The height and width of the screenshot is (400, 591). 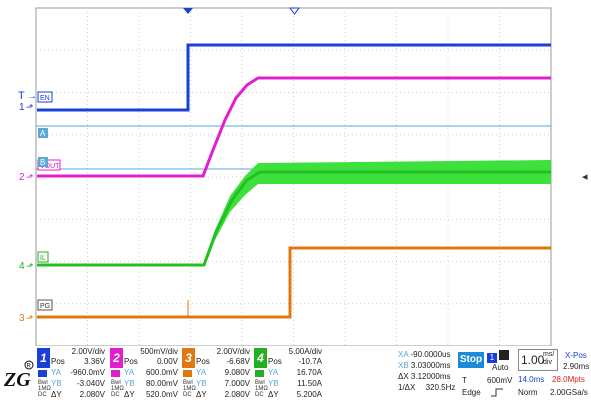 I want to click on channel-scale: 5.00A/div, so click(x=305, y=351).